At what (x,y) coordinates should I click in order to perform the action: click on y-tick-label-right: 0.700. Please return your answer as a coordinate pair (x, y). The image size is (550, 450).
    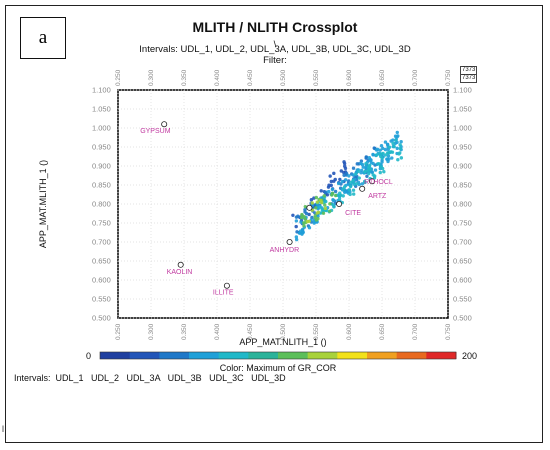
    Looking at the image, I should click on (462, 242).